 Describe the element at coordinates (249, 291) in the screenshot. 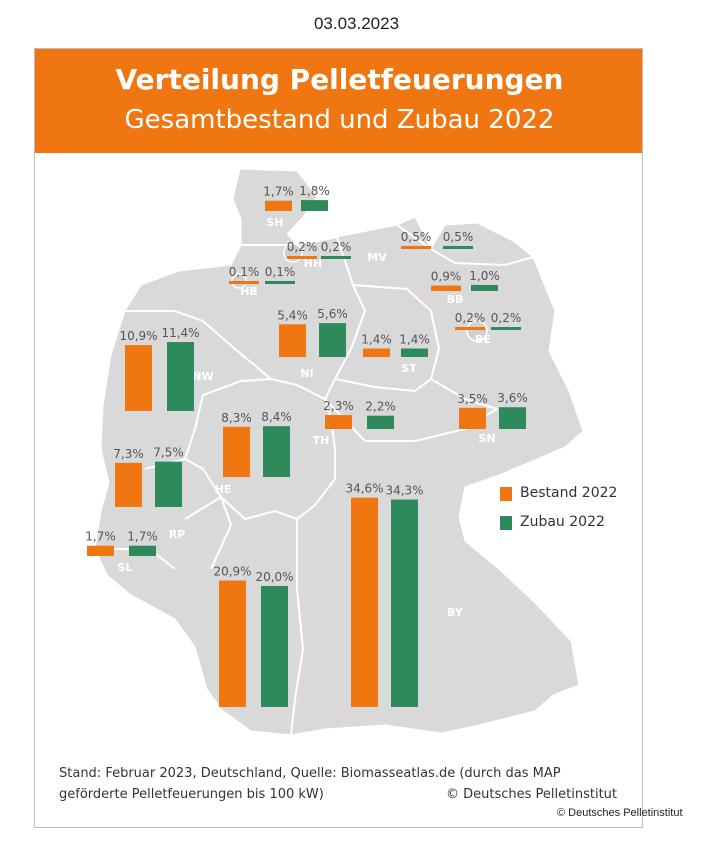

I see `state-label-hb: HB` at that location.